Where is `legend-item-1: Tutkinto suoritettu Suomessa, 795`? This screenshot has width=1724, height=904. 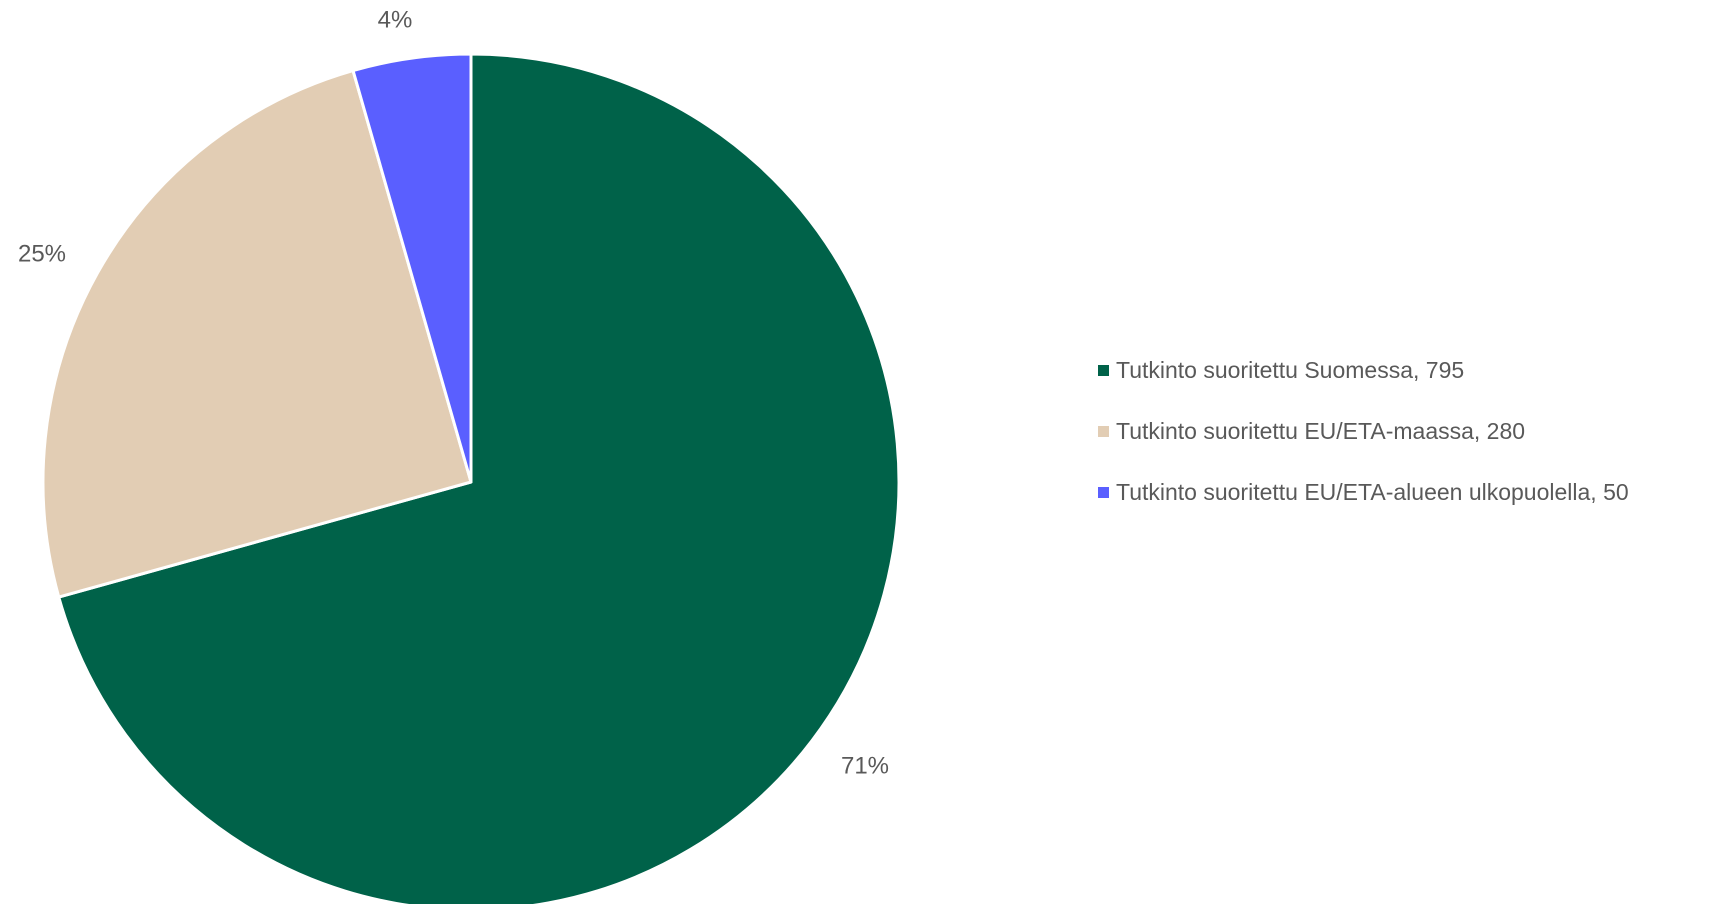 legend-item-1: Tutkinto suoritettu Suomessa, 795 is located at coordinates (1363, 370).